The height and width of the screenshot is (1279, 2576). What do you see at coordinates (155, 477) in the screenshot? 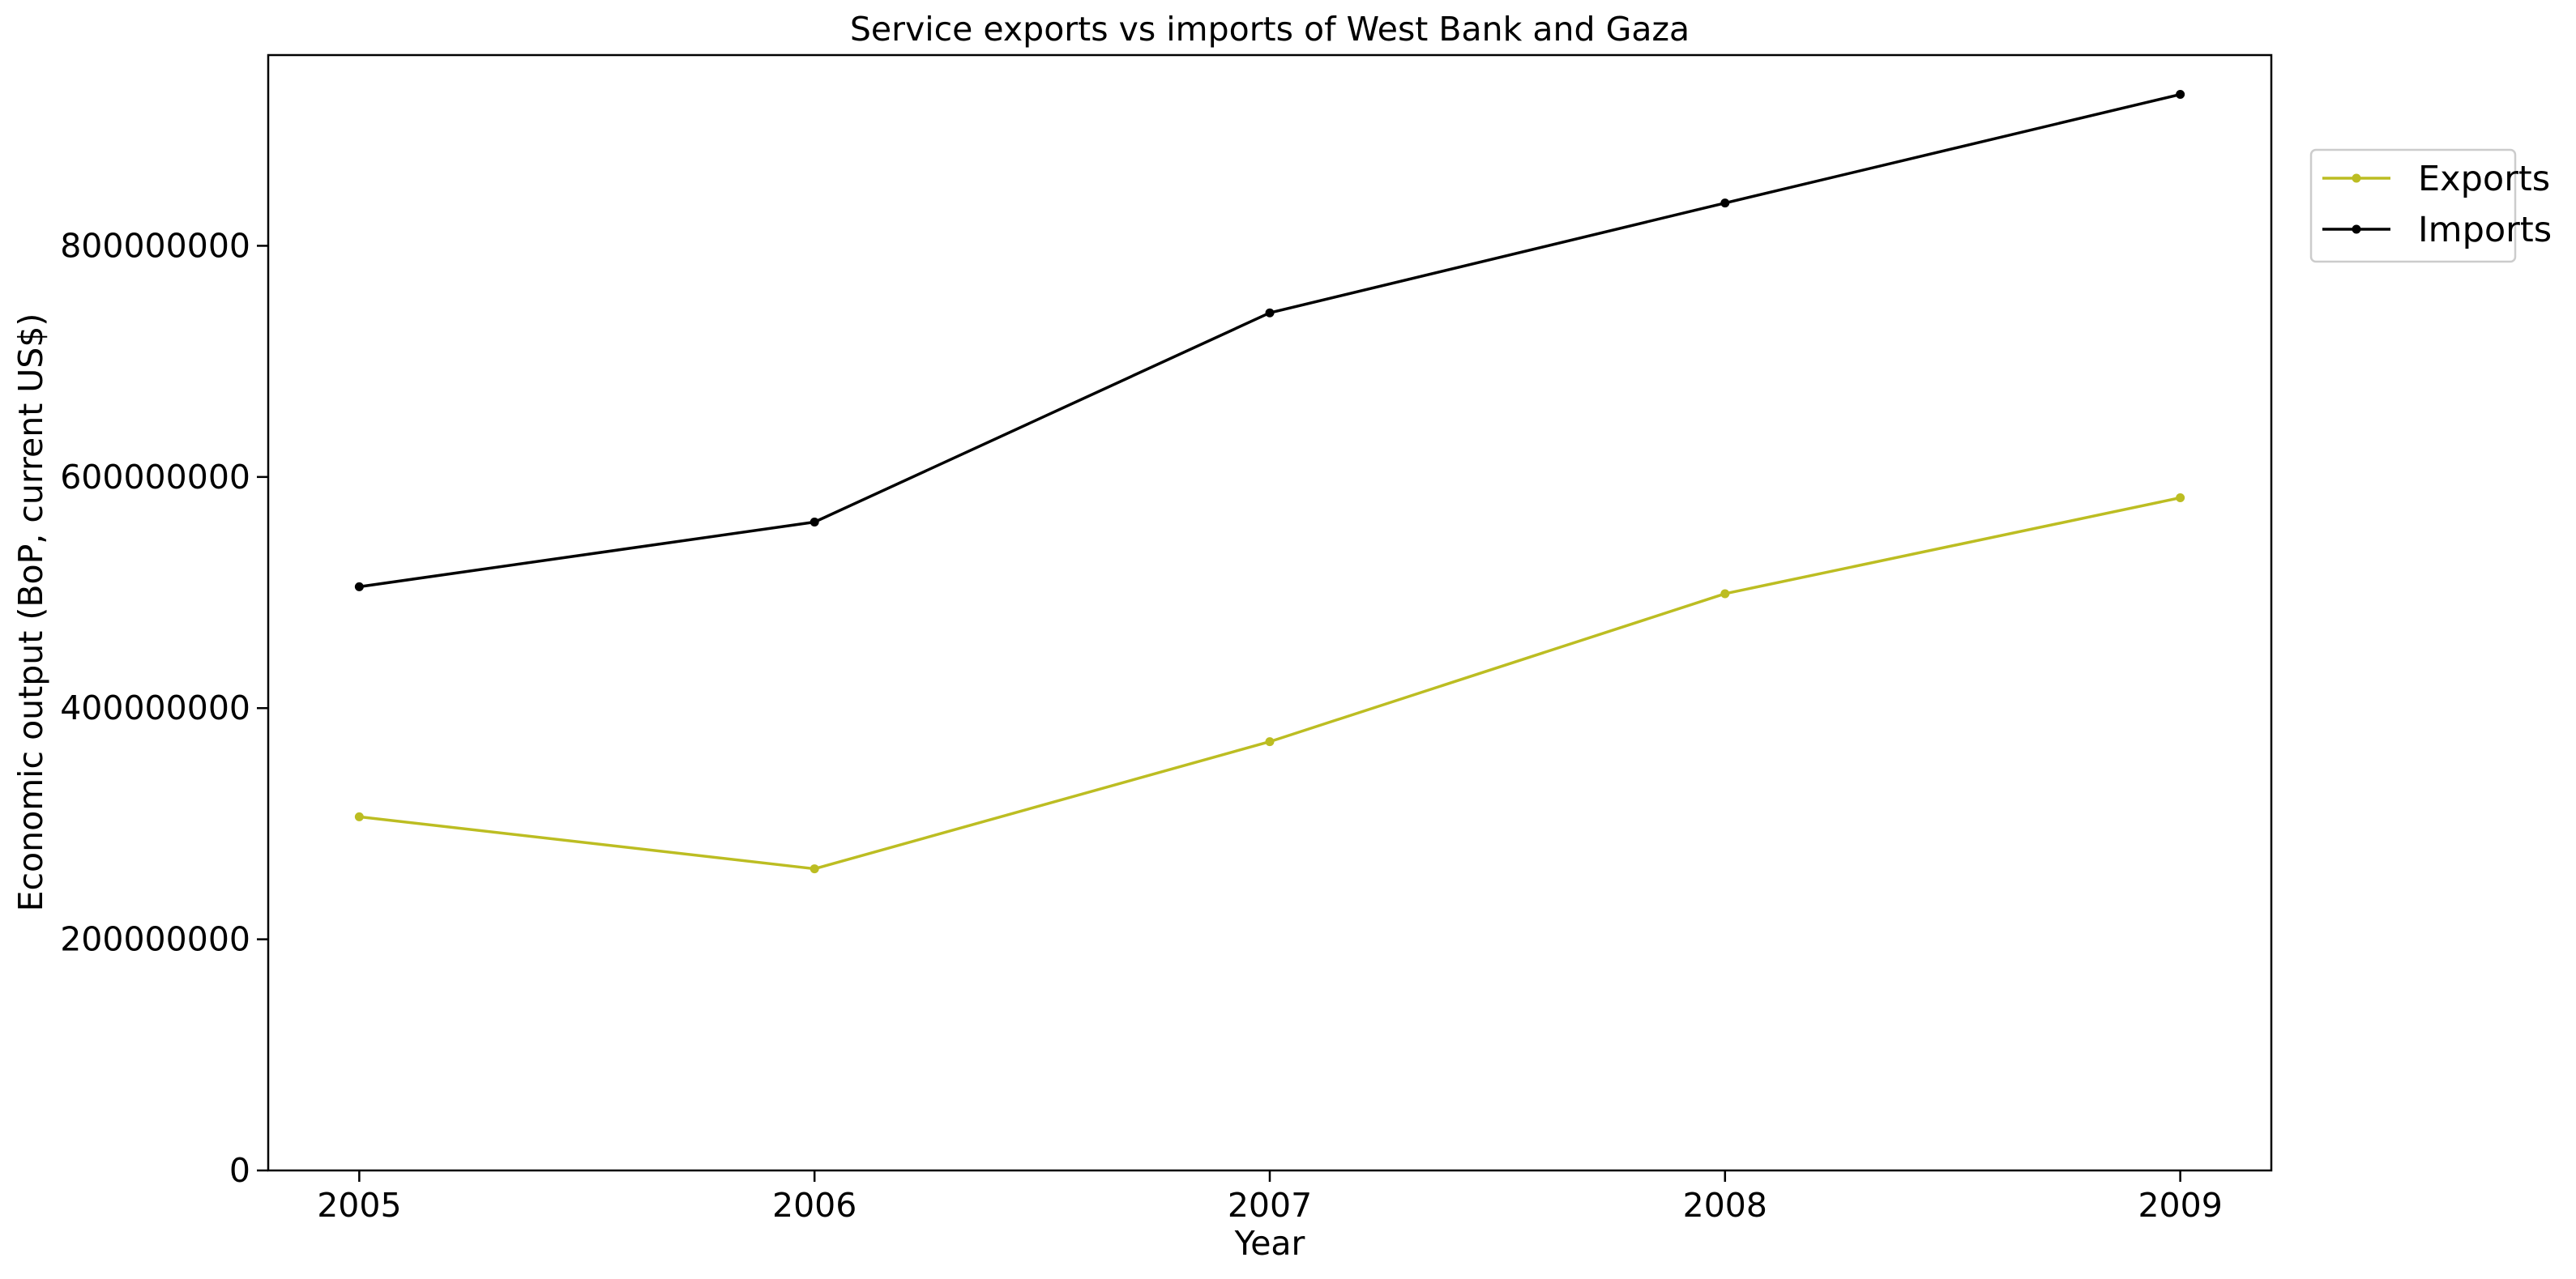
I see `y-tick-label: 600000000` at bounding box center [155, 477].